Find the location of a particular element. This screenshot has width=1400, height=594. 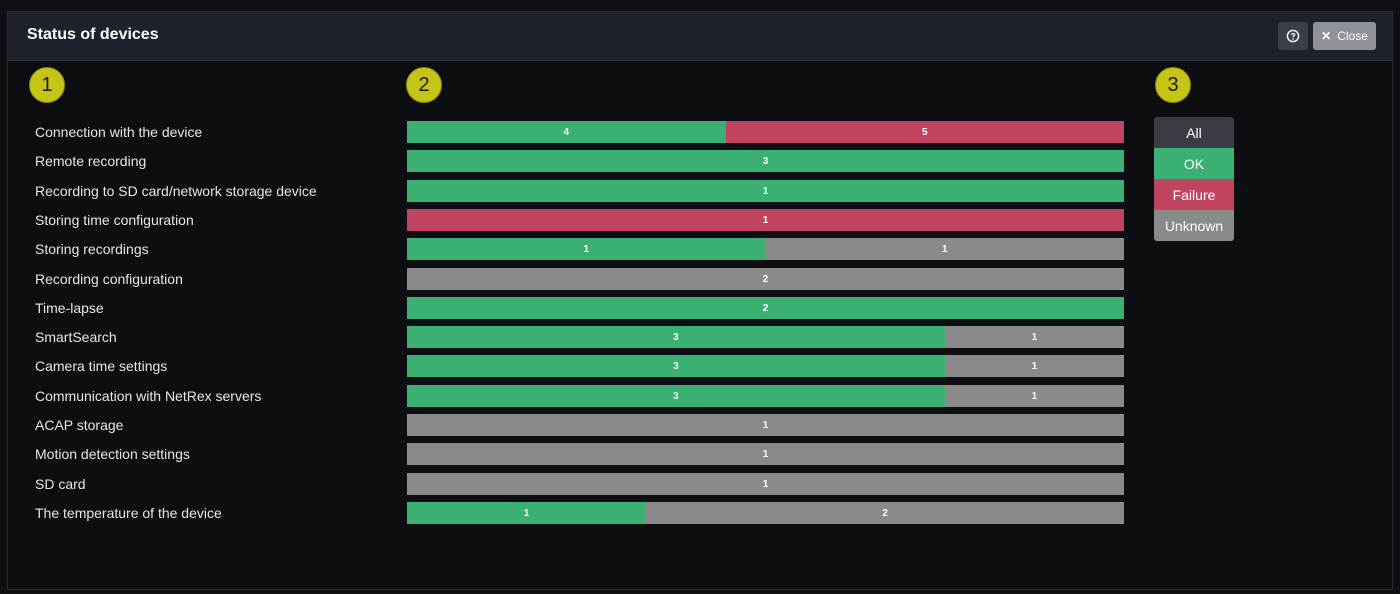

status-row-label: Remote recording is located at coordinates (91, 161).